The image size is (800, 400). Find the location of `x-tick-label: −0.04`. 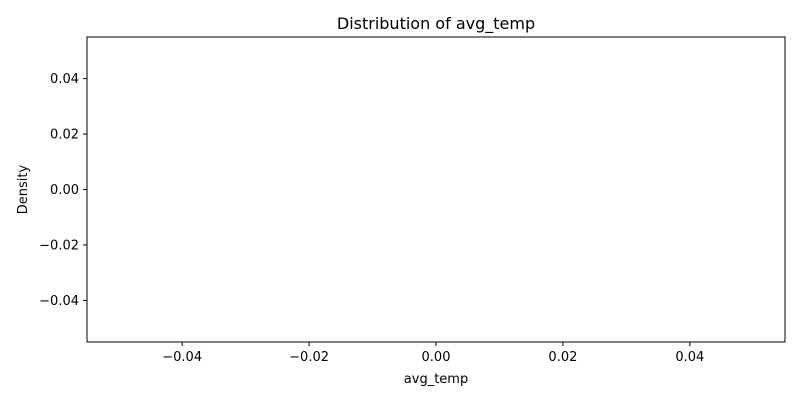

x-tick-label: −0.04 is located at coordinates (182, 357).